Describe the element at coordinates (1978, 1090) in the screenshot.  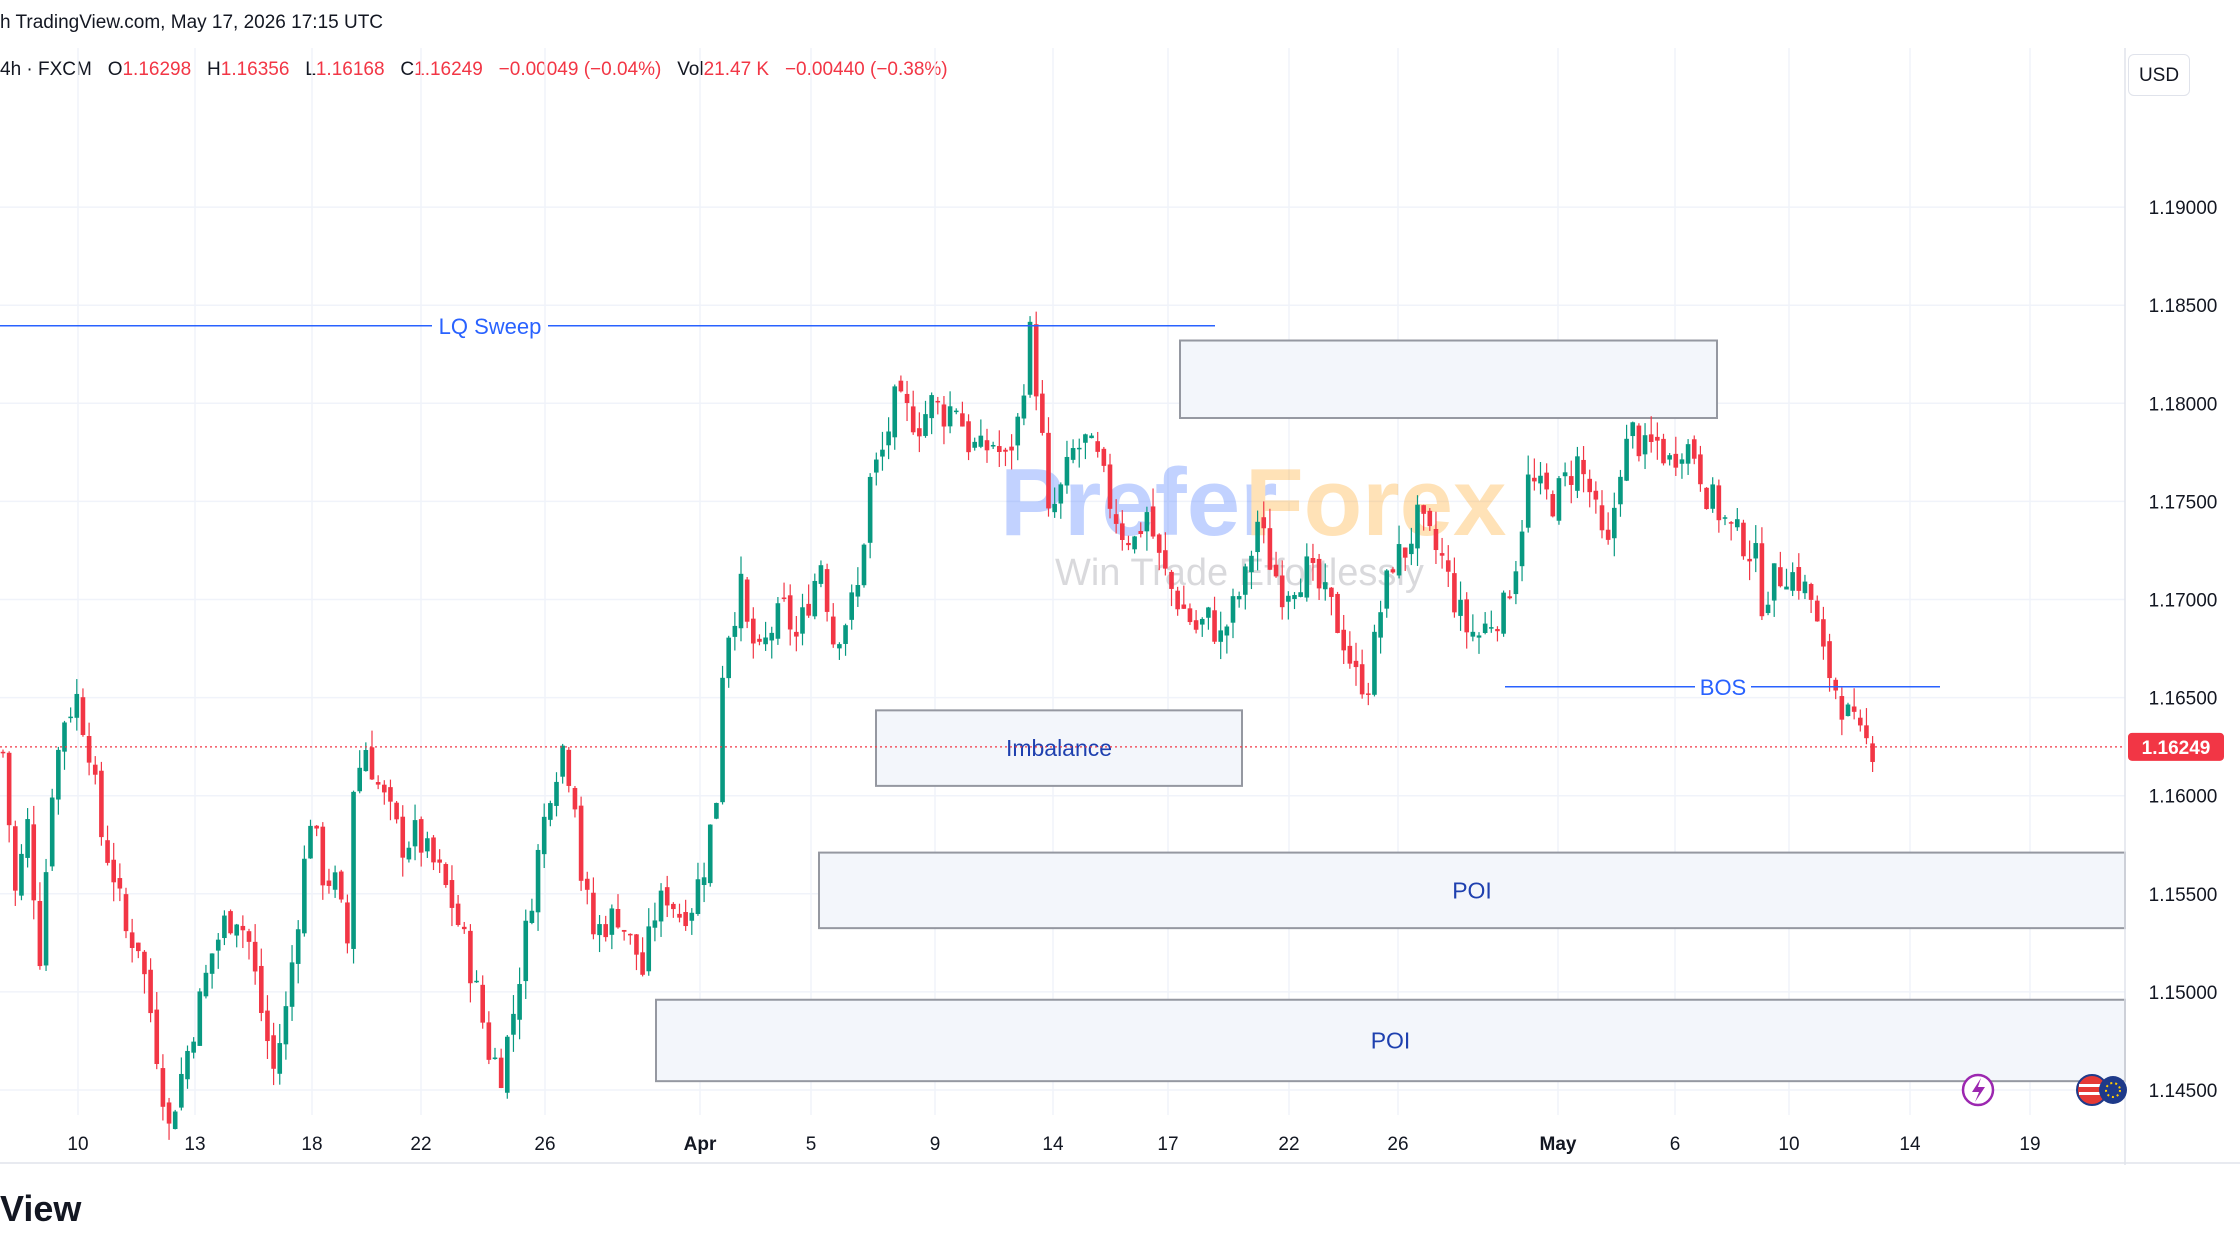
I see `lightning-icon` at that location.